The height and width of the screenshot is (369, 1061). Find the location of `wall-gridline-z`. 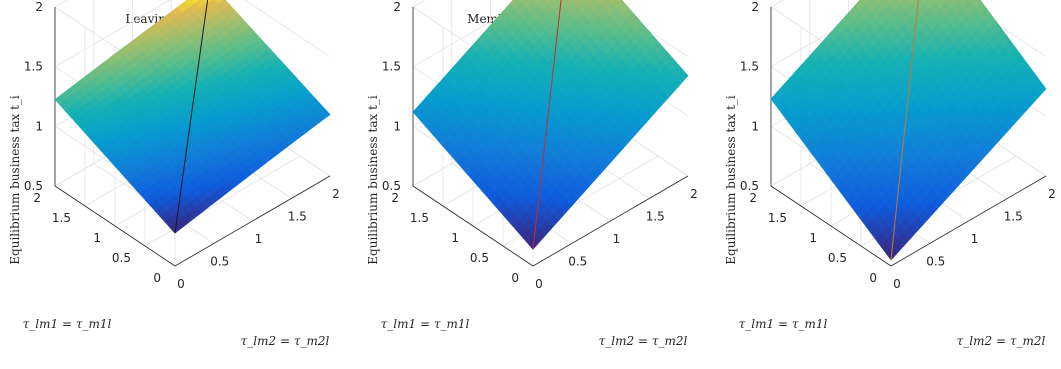

wall-gridline-z is located at coordinates (287, 28).